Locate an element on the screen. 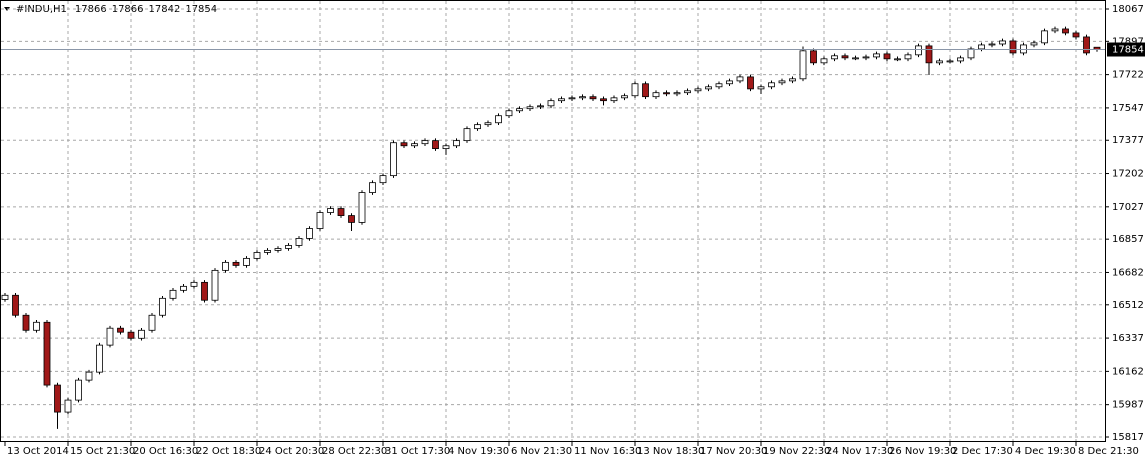 This screenshot has height=460, width=1148. x-tick-label: 8 Dec 21:30 is located at coordinates (1108, 451).